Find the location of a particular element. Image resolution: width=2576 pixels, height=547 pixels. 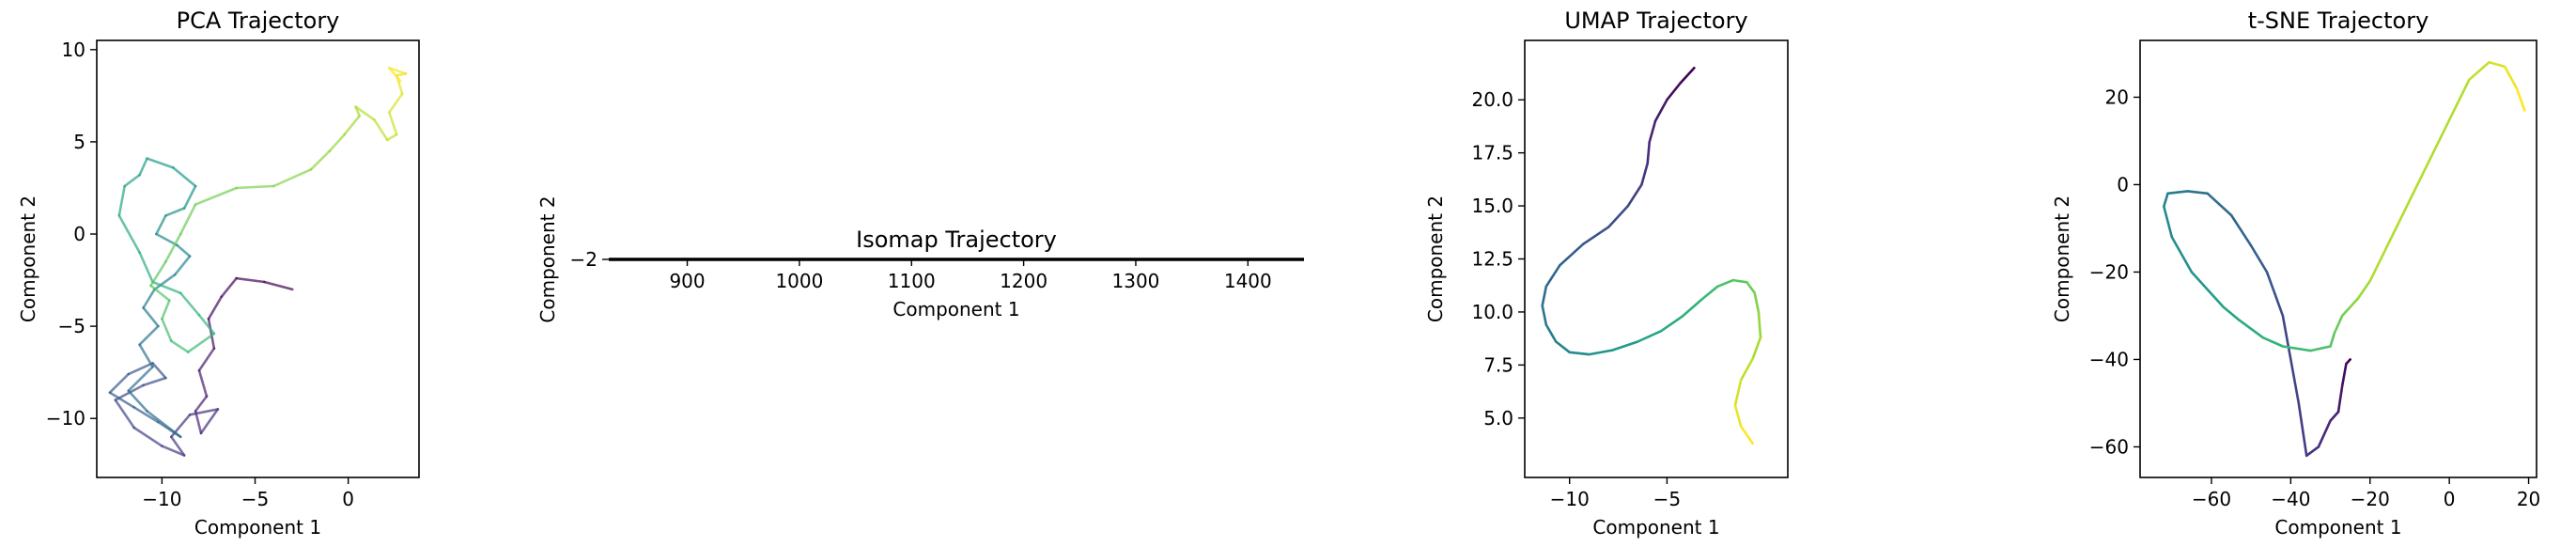

x-tick-label: 900 is located at coordinates (687, 281).